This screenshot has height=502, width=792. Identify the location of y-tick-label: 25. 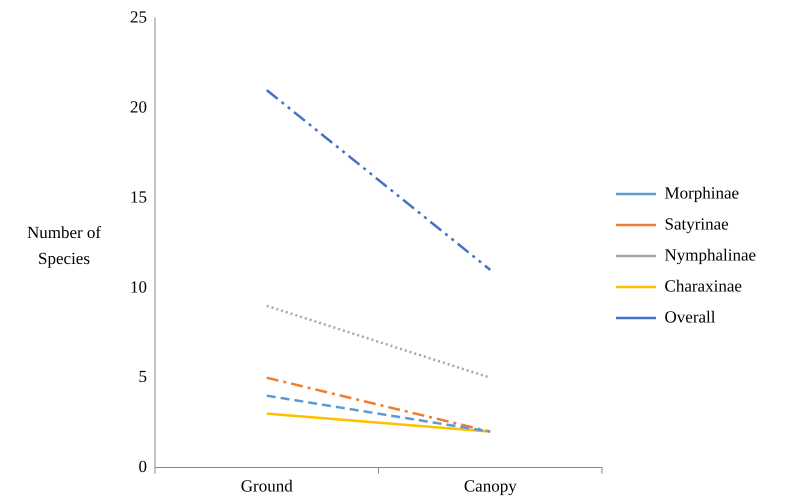
(138, 17).